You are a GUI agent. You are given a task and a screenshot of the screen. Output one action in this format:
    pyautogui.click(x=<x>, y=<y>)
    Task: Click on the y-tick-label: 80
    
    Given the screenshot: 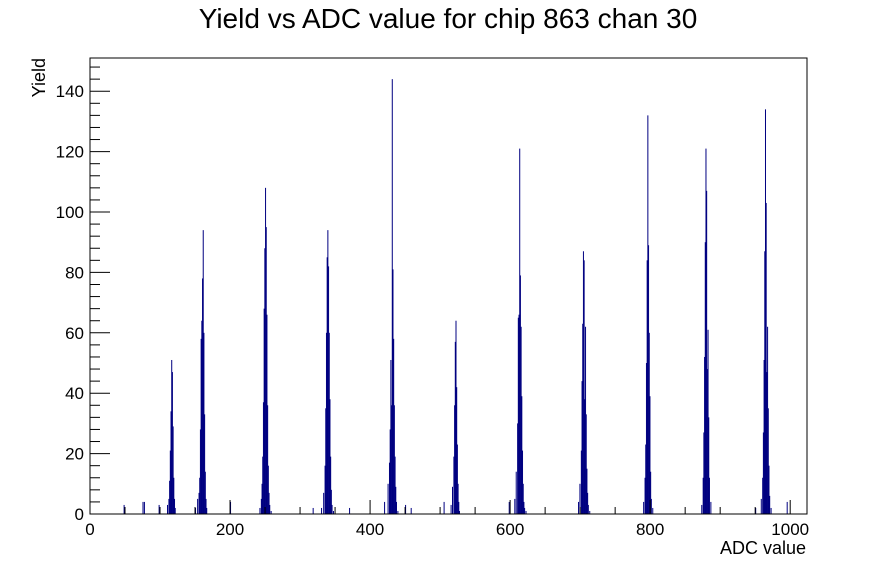 What is the action you would take?
    pyautogui.click(x=74, y=272)
    